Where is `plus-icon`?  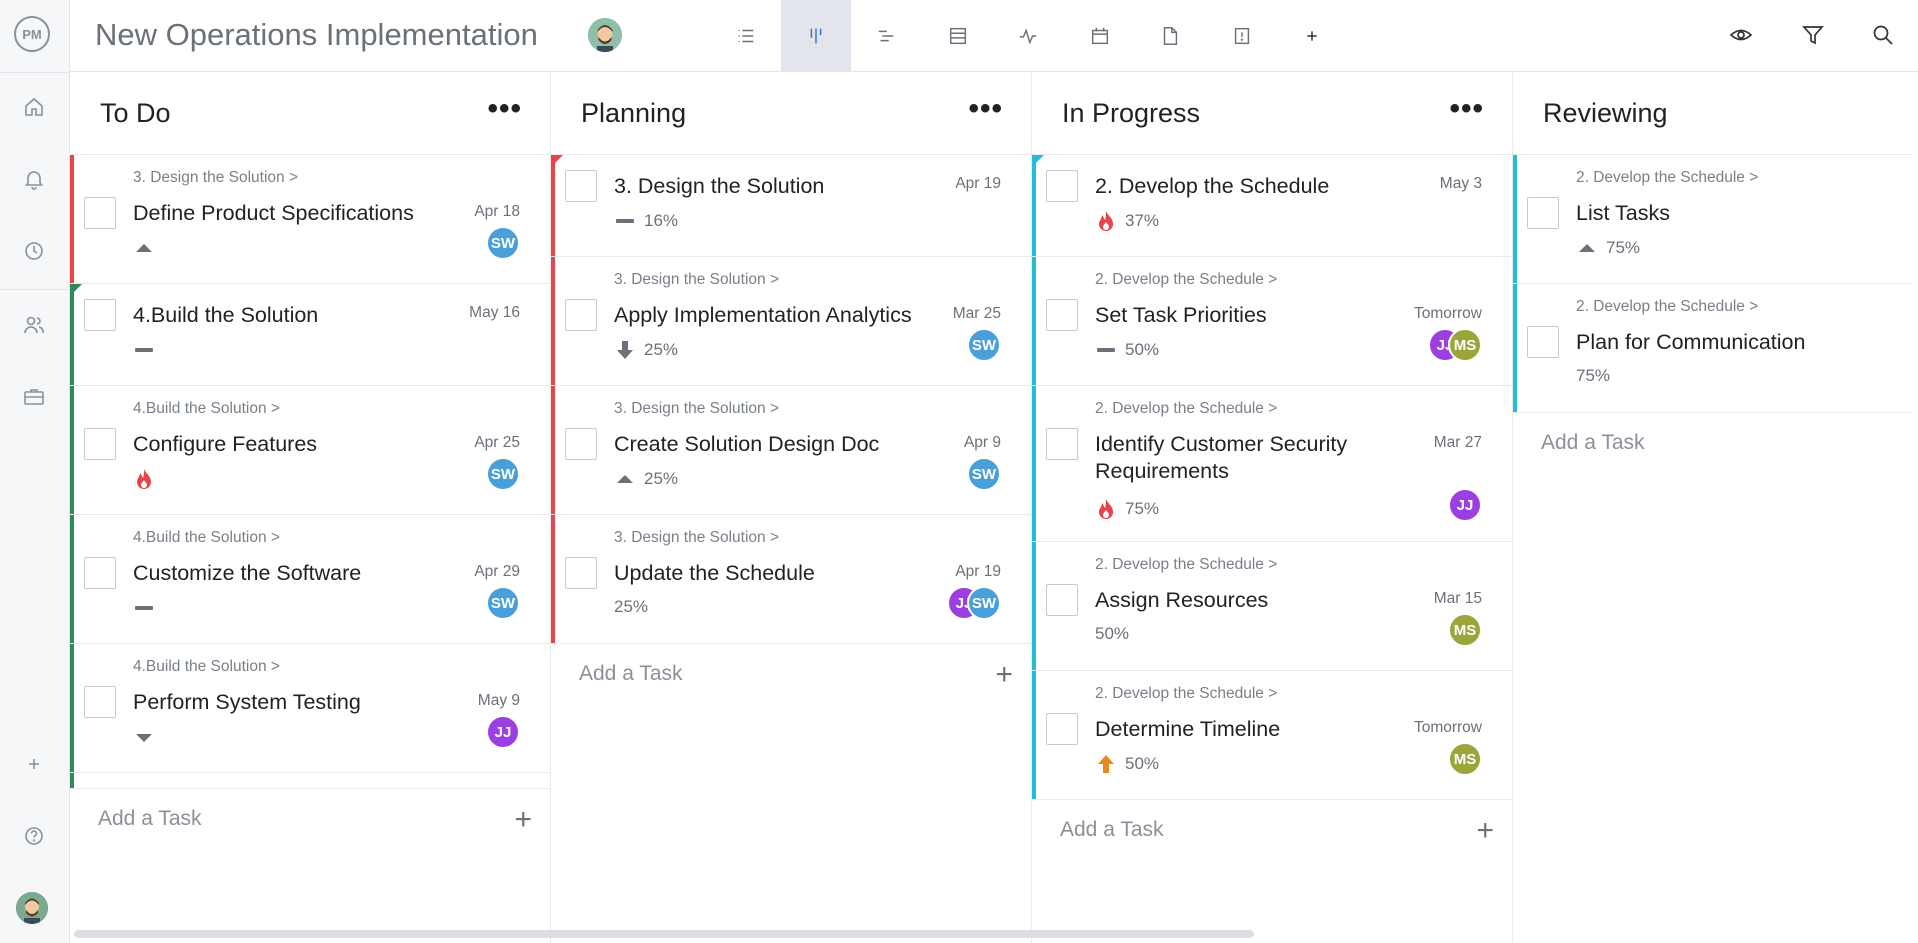
plus-icon is located at coordinates (34, 764).